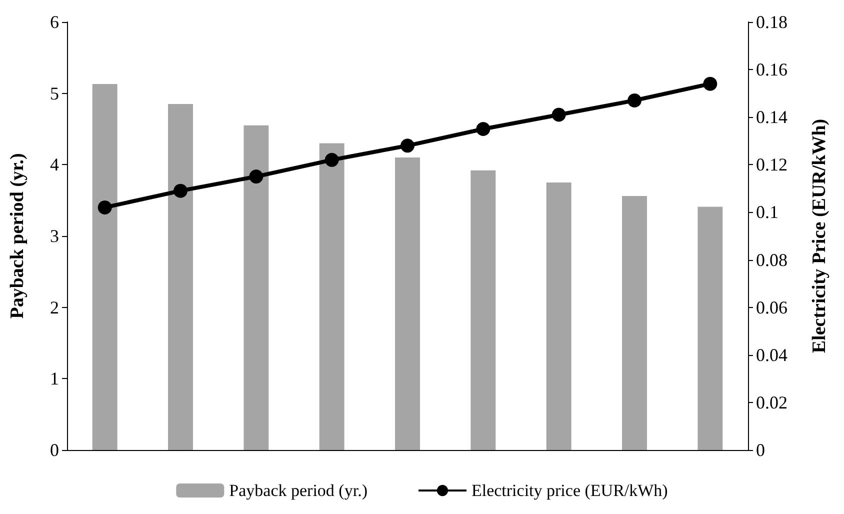 This screenshot has height=514, width=844. Describe the element at coordinates (772, 402) in the screenshot. I see `y2-tick-label: 0.02` at that location.